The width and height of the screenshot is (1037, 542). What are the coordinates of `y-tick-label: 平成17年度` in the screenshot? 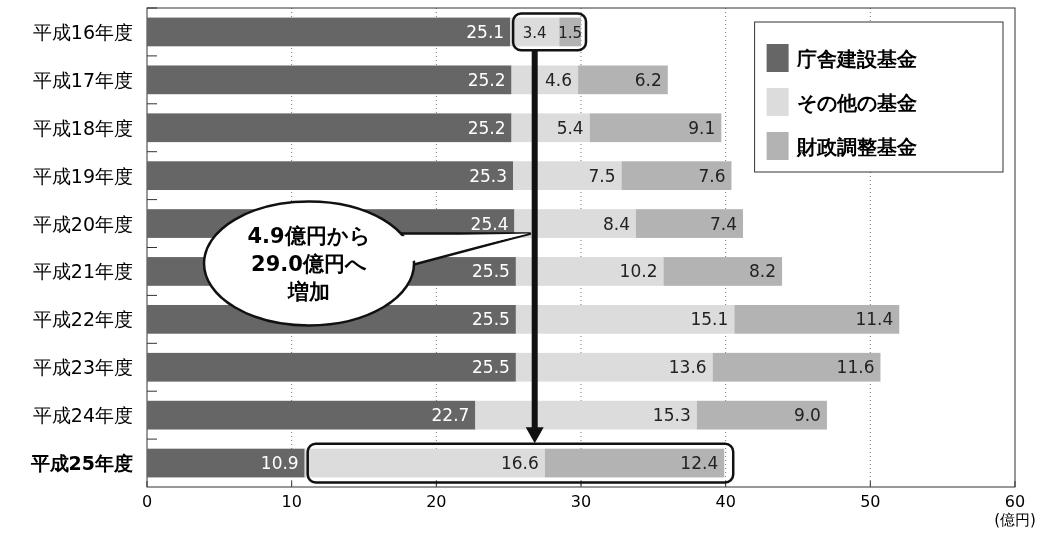 It's located at (82, 79).